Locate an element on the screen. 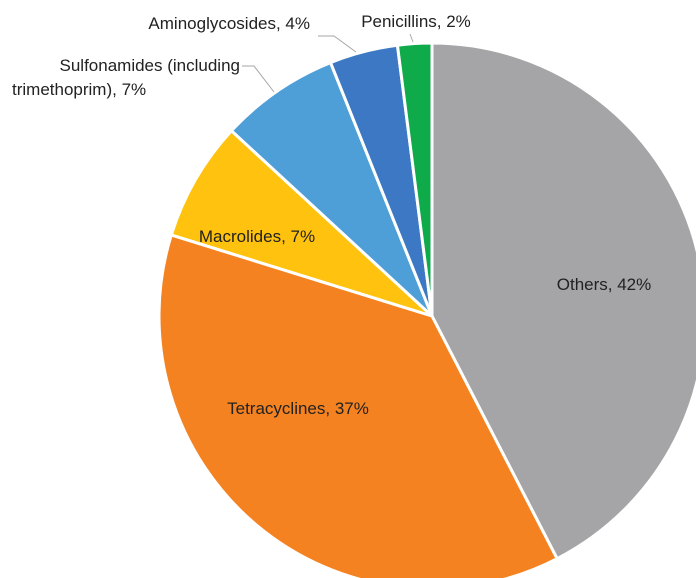  pie-slice-sulfonamides is located at coordinates (331, 189).